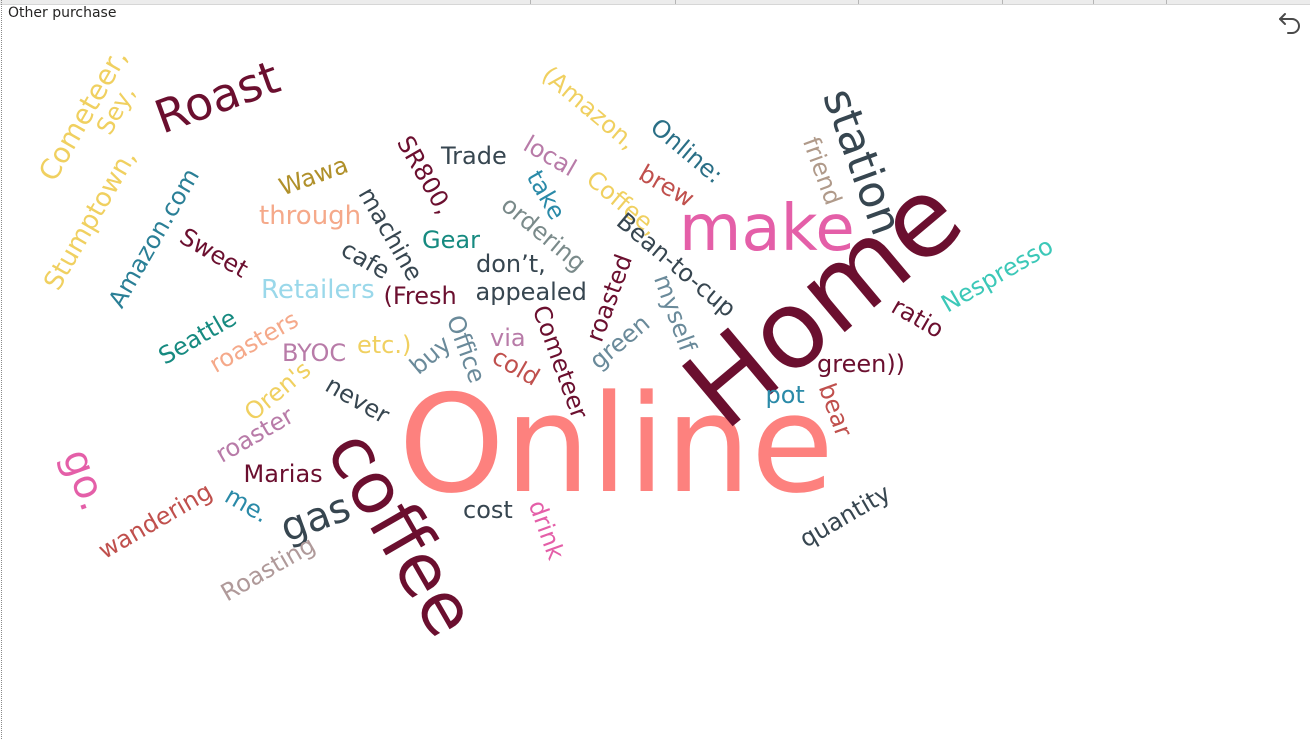  I want to click on cloud-word-retailers: Retailers, so click(318, 290).